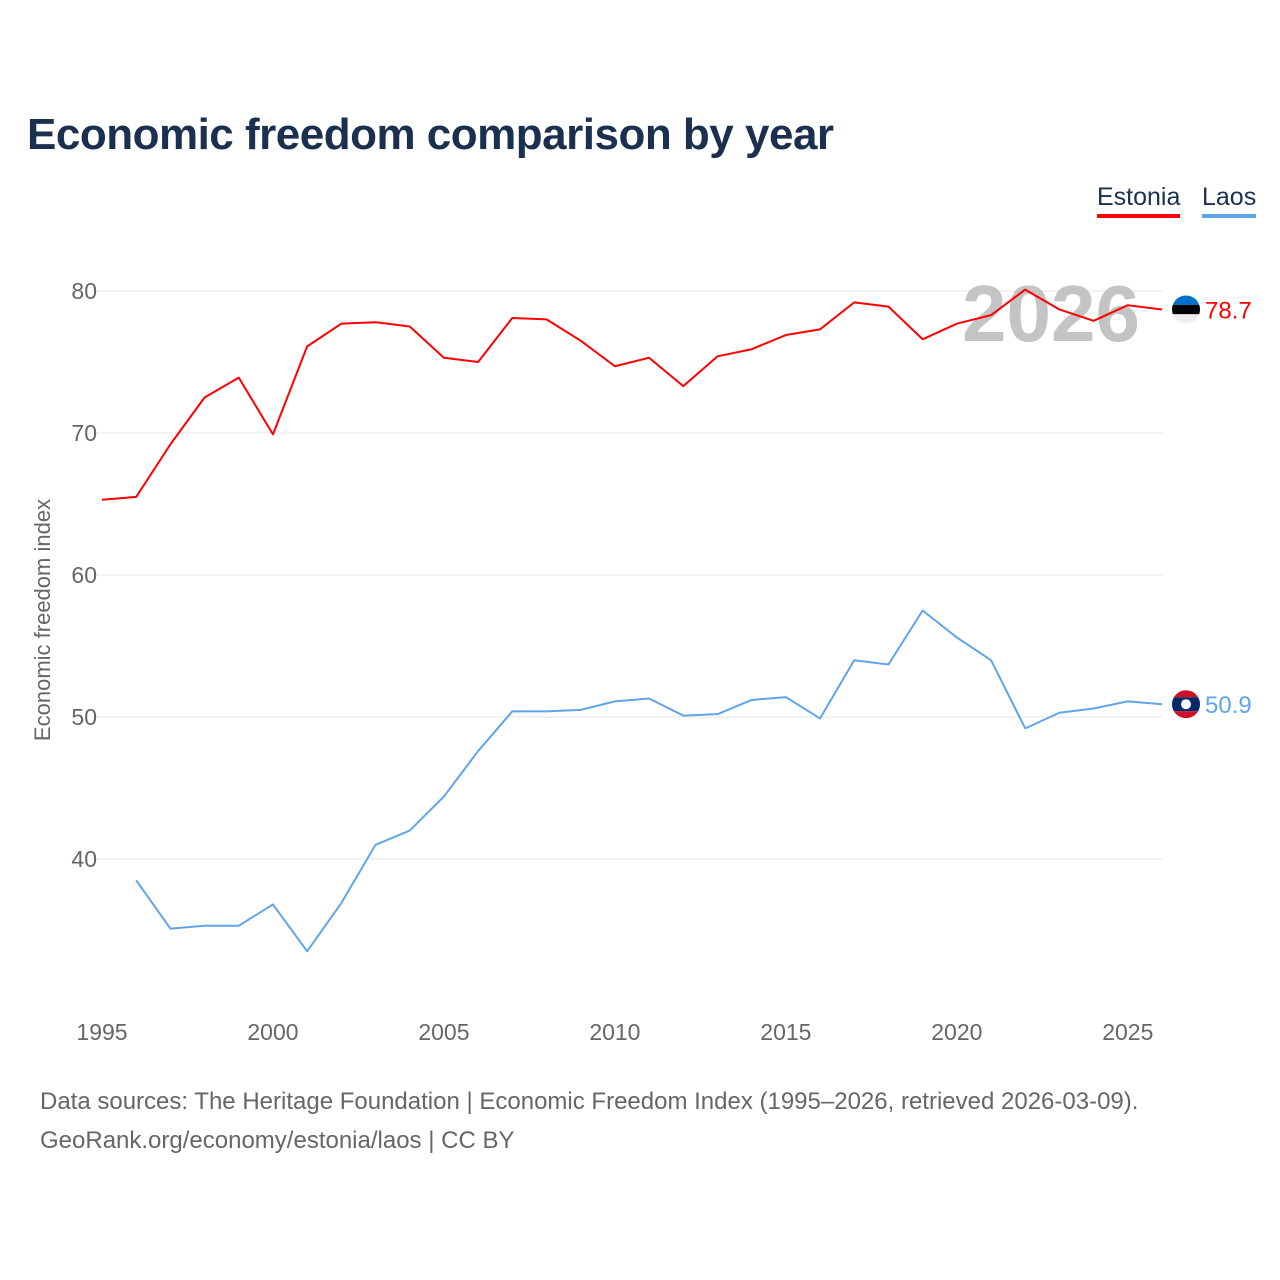  What do you see at coordinates (84, 717) in the screenshot?
I see `y-tick-label: 50` at bounding box center [84, 717].